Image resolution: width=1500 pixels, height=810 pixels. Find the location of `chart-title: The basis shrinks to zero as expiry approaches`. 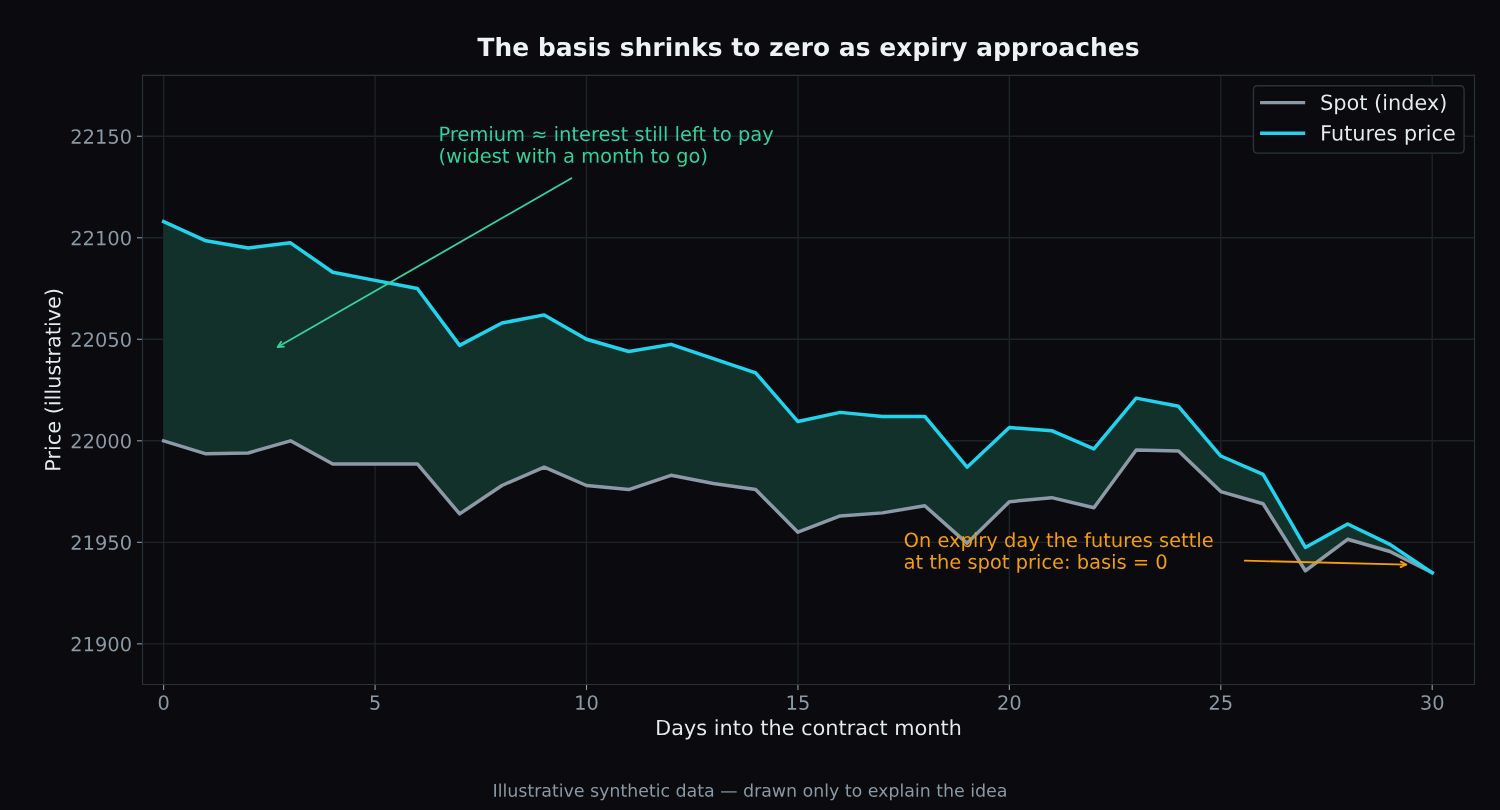

chart-title: The basis shrinks to zero as expiry approaches is located at coordinates (808, 49).